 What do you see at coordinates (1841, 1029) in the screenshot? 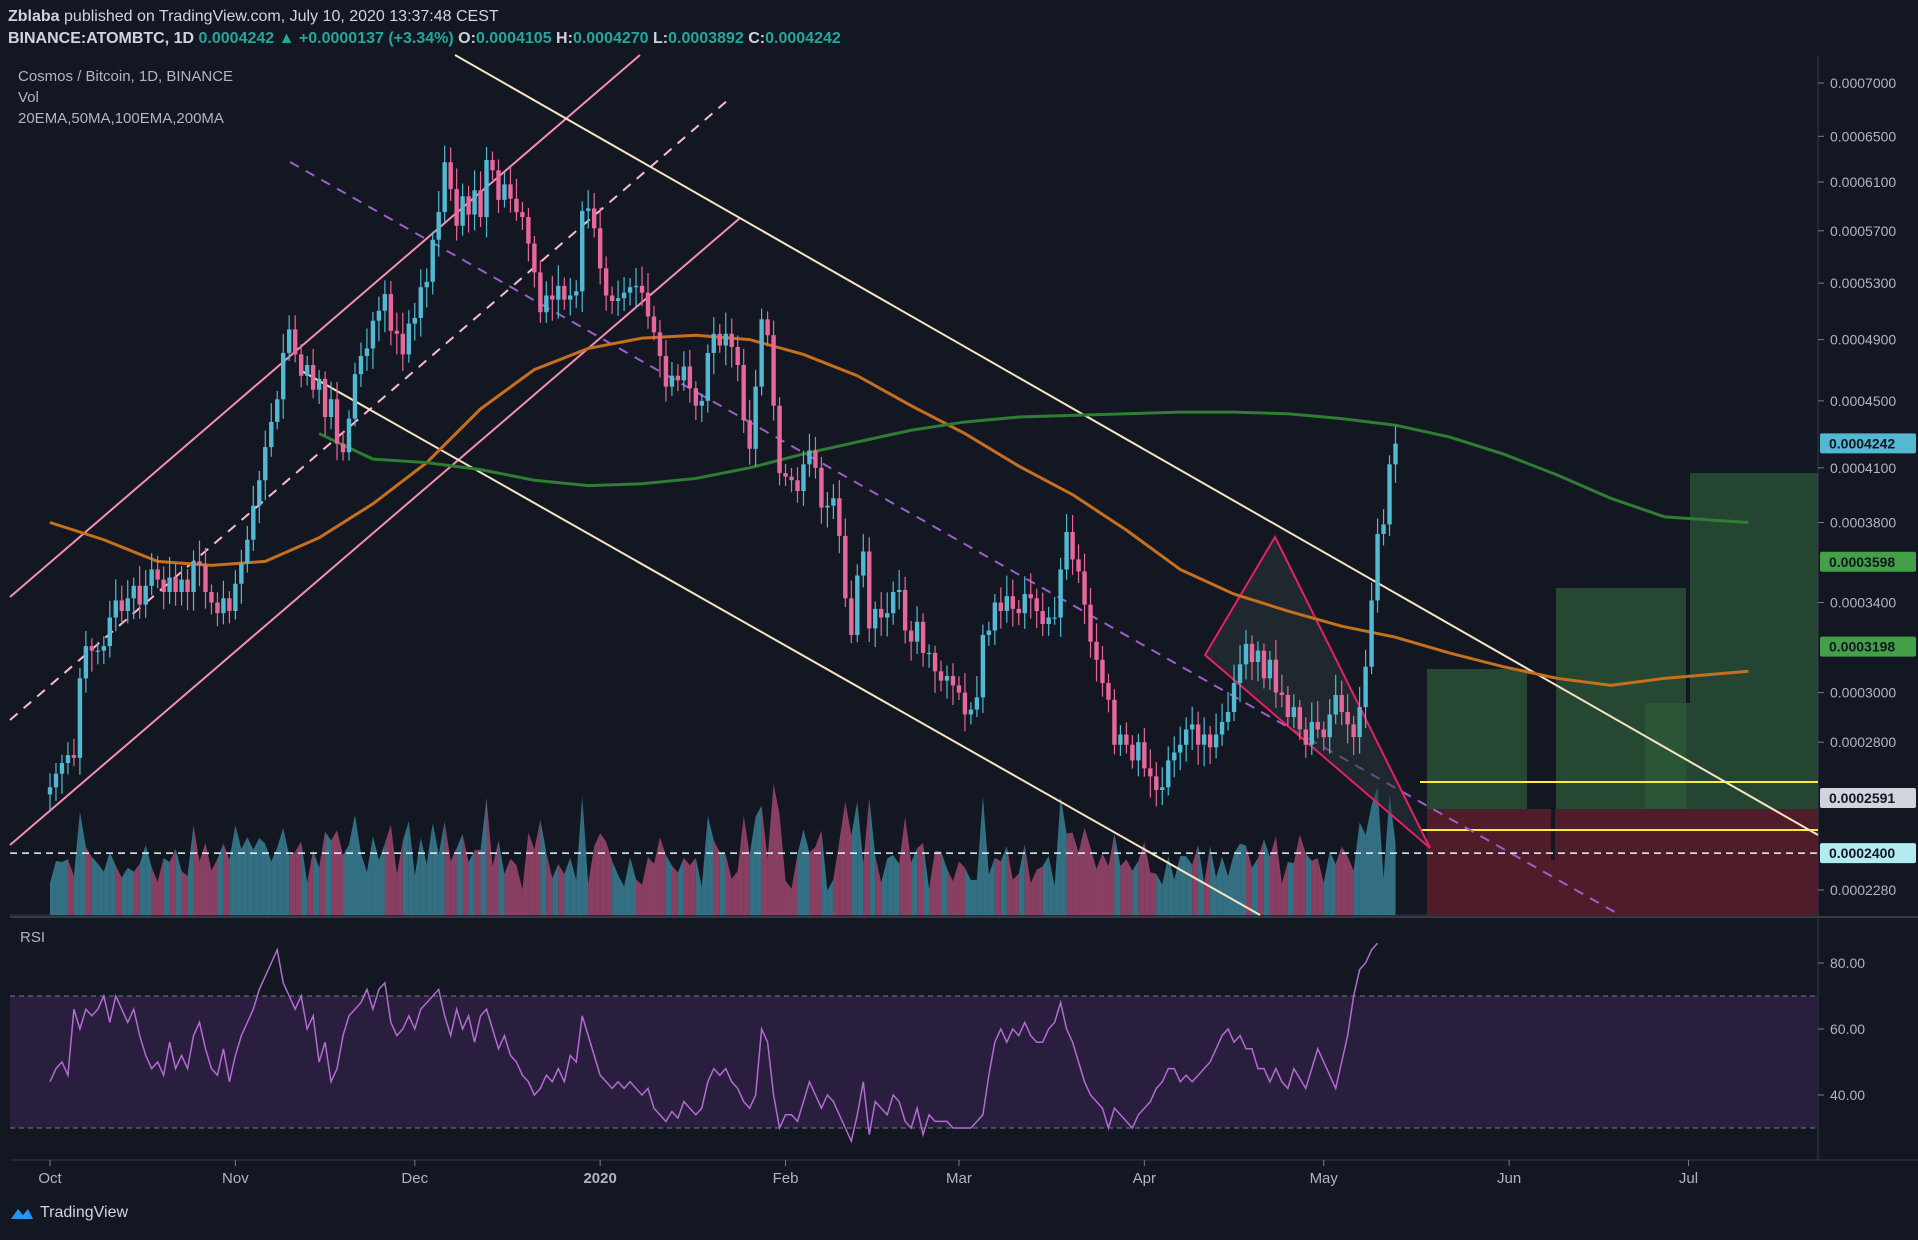
I see `rsi-axis: 80.00 60.00 40.00` at bounding box center [1841, 1029].